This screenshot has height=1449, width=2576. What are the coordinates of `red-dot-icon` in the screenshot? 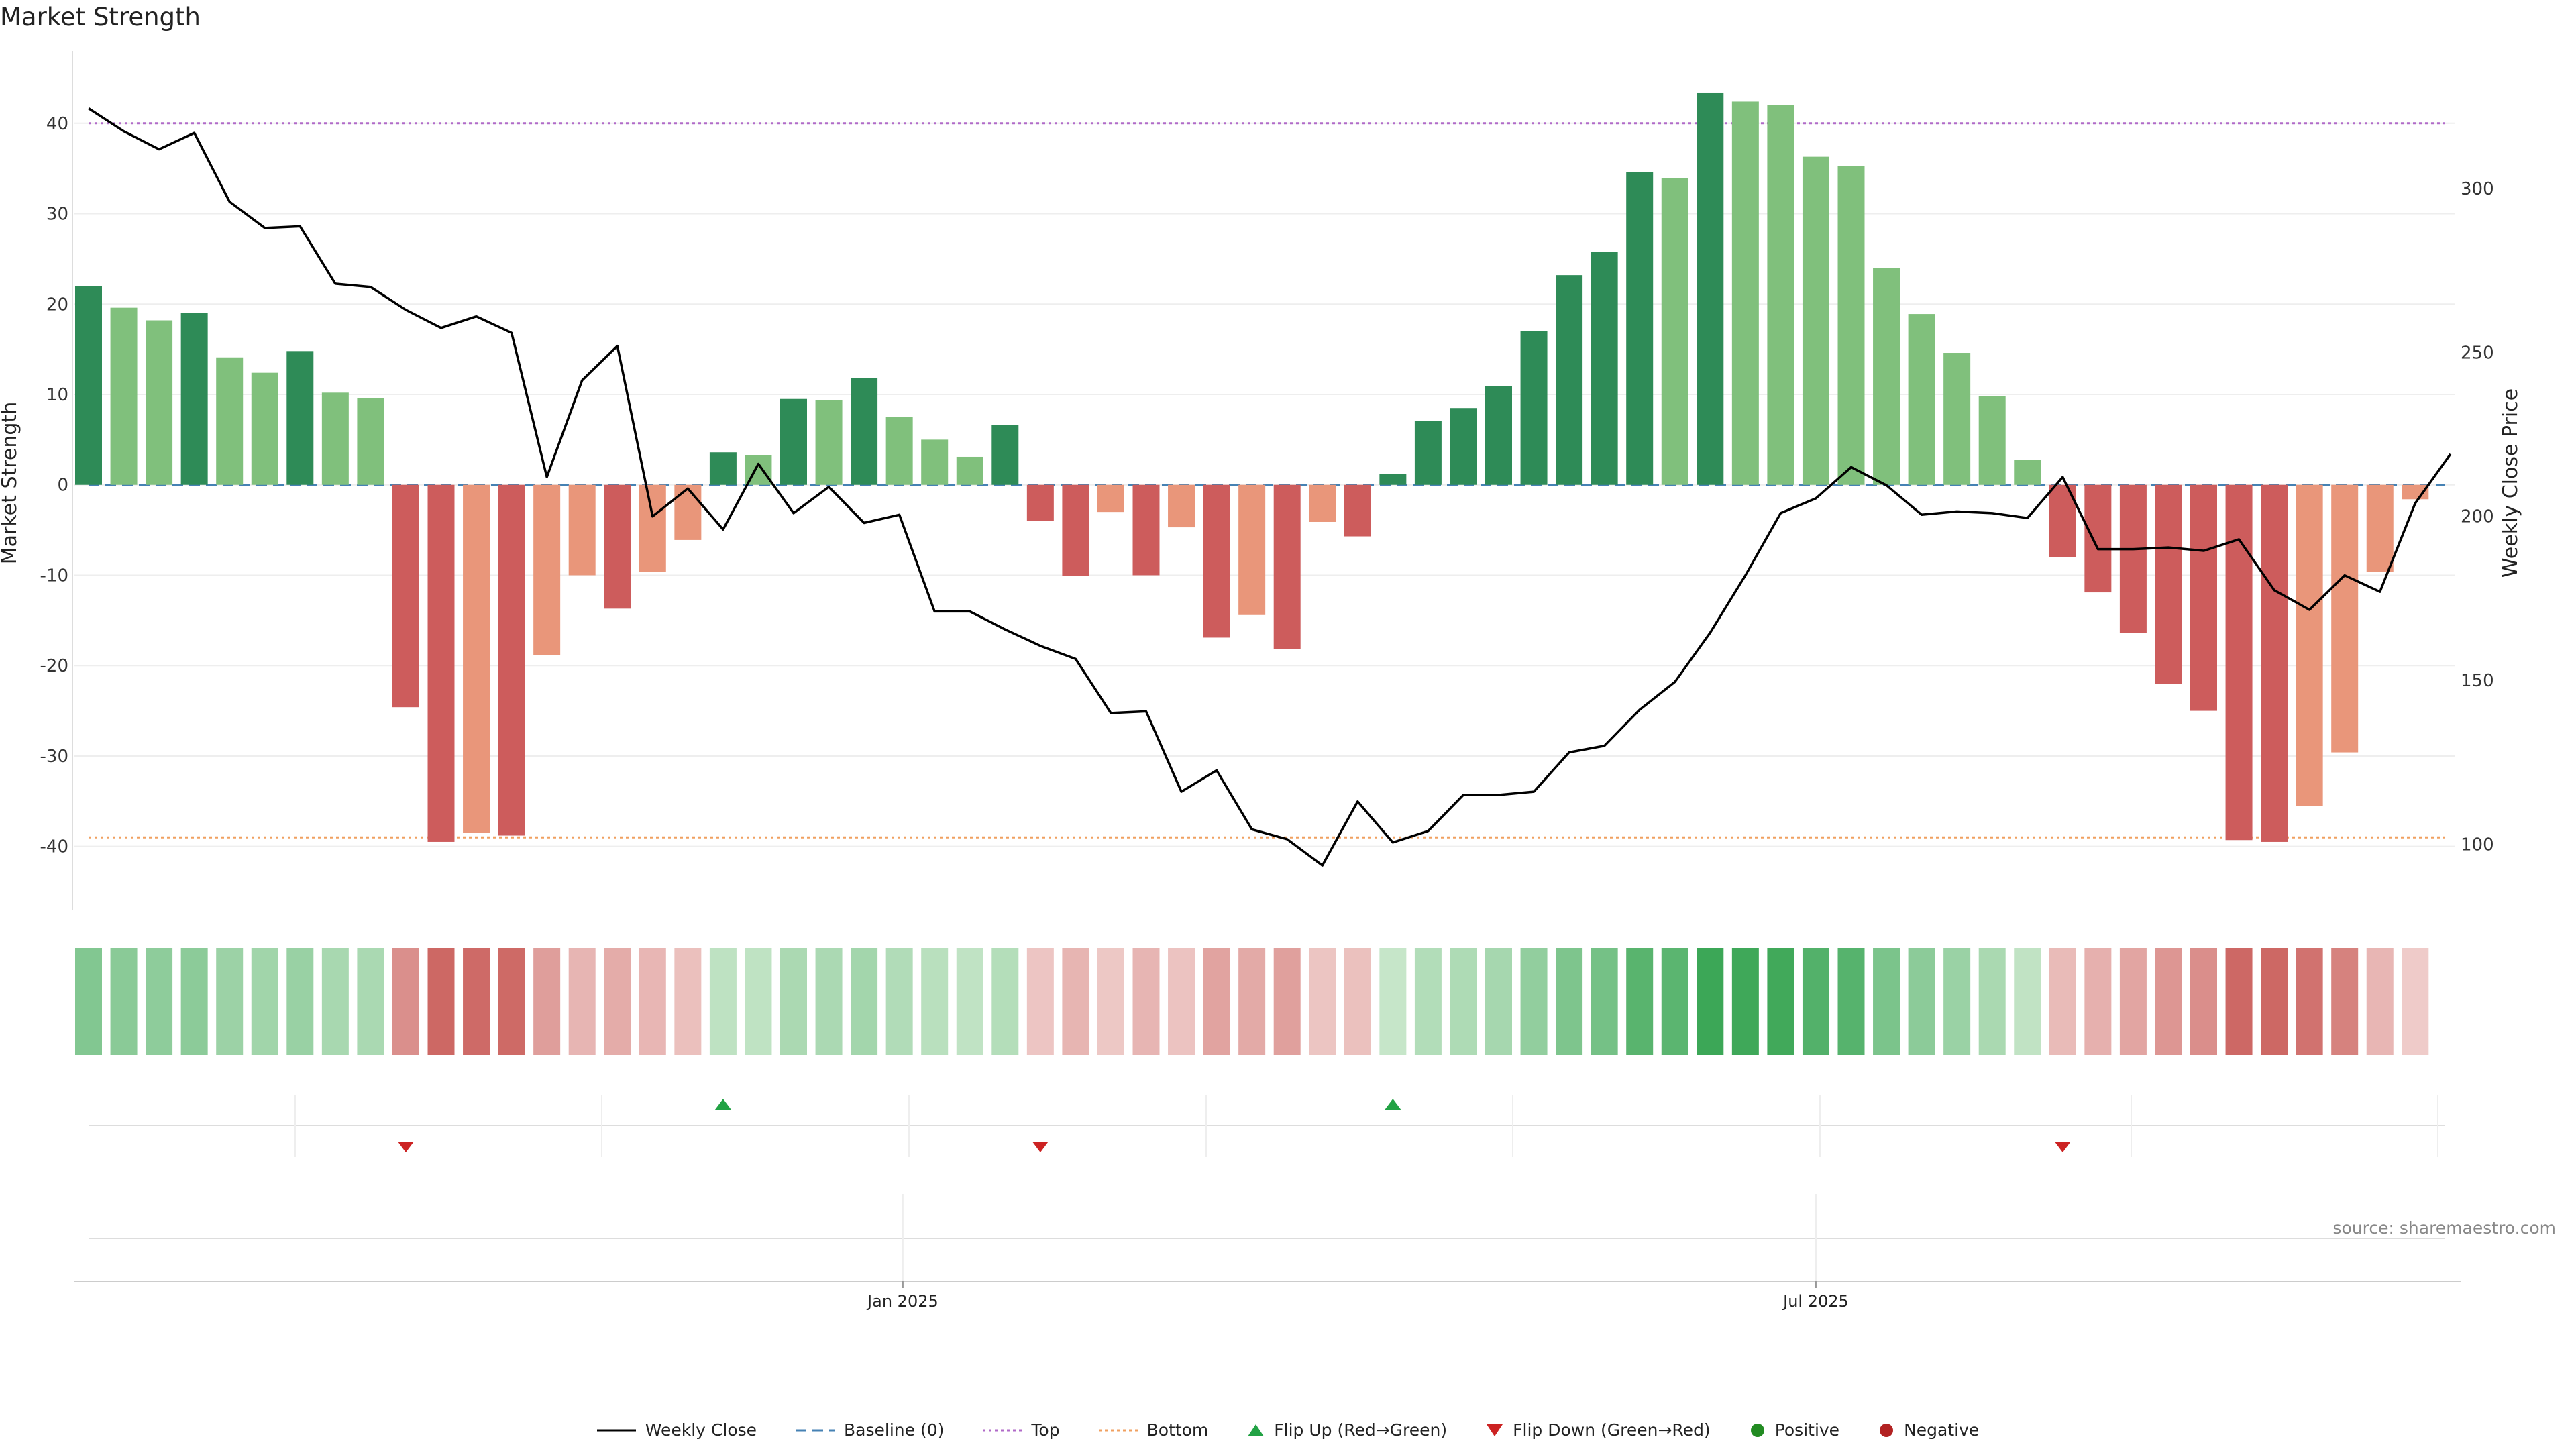 It's located at (1887, 1430).